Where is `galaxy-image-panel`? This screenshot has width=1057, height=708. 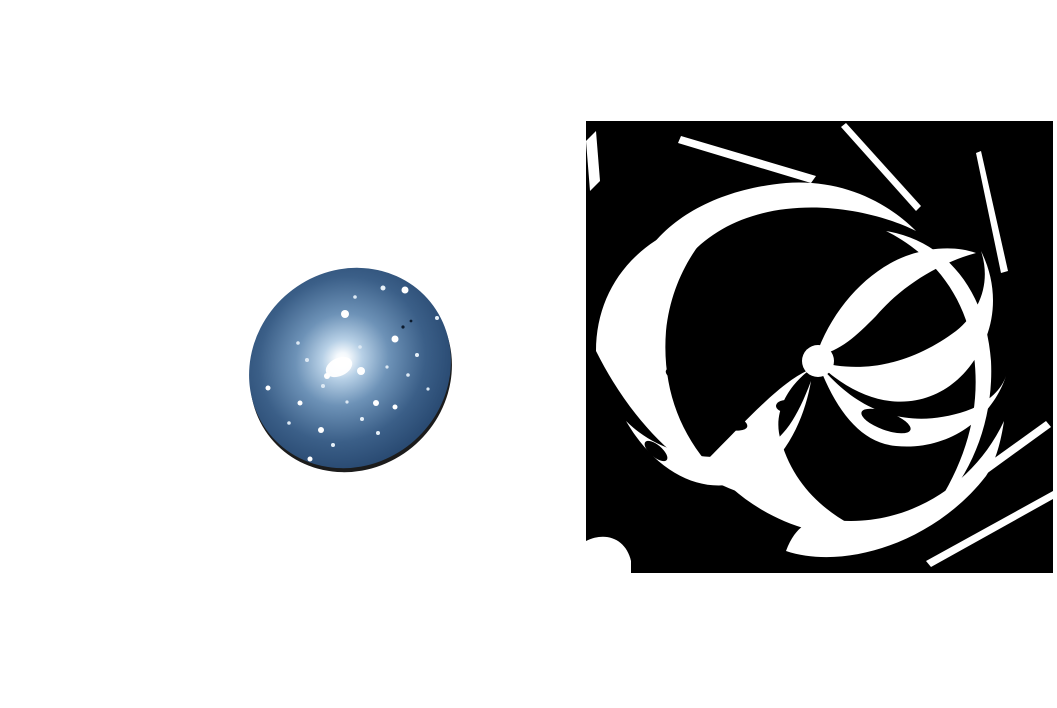
galaxy-image-panel is located at coordinates (350, 370).